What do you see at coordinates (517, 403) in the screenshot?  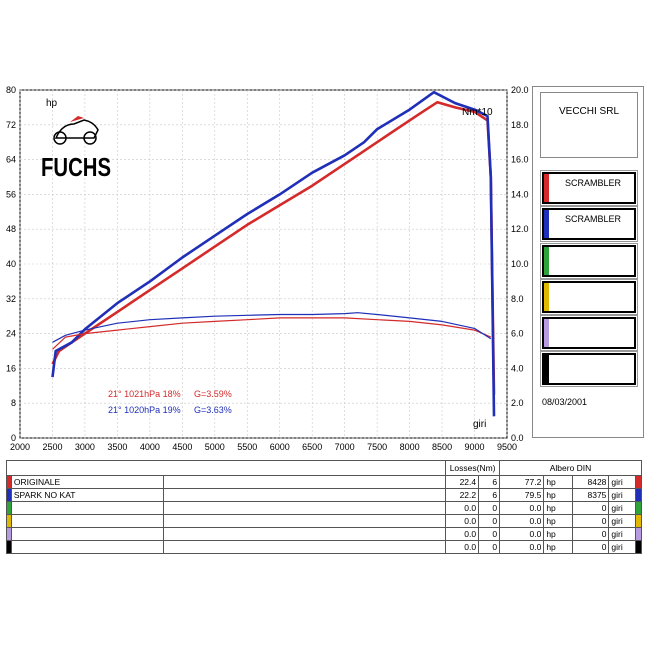 I see `y-tick-label-right: 2.0` at bounding box center [517, 403].